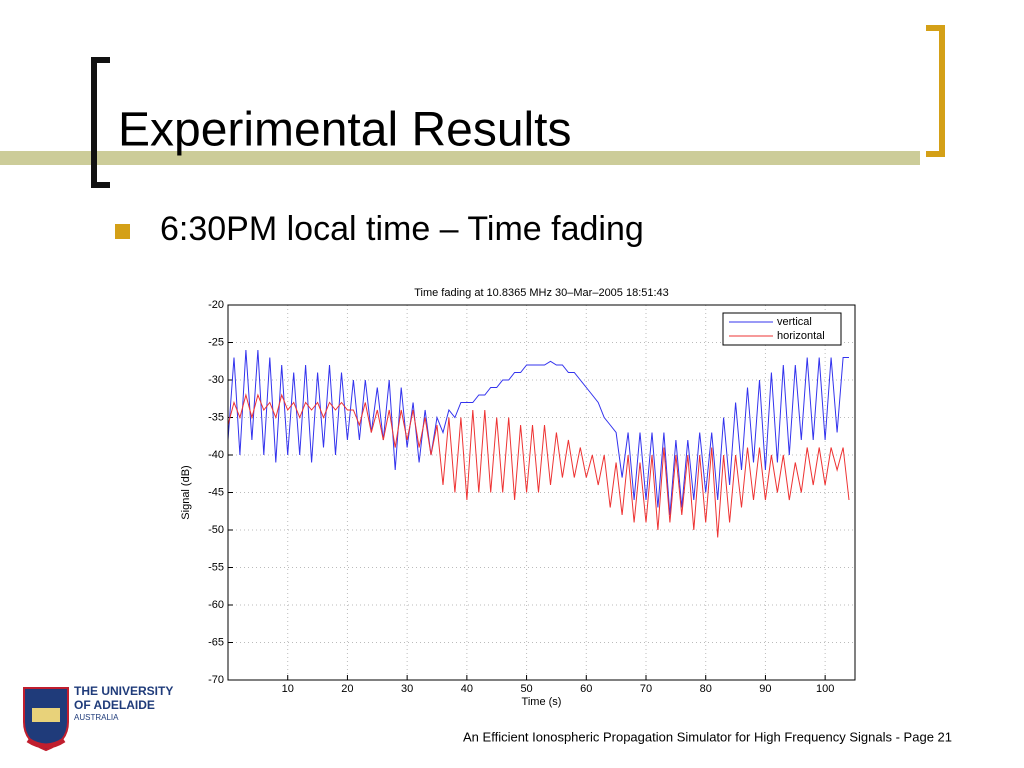 The height and width of the screenshot is (768, 1024). Describe the element at coordinates (216, 455) in the screenshot. I see `y-tick-label: -40` at that location.